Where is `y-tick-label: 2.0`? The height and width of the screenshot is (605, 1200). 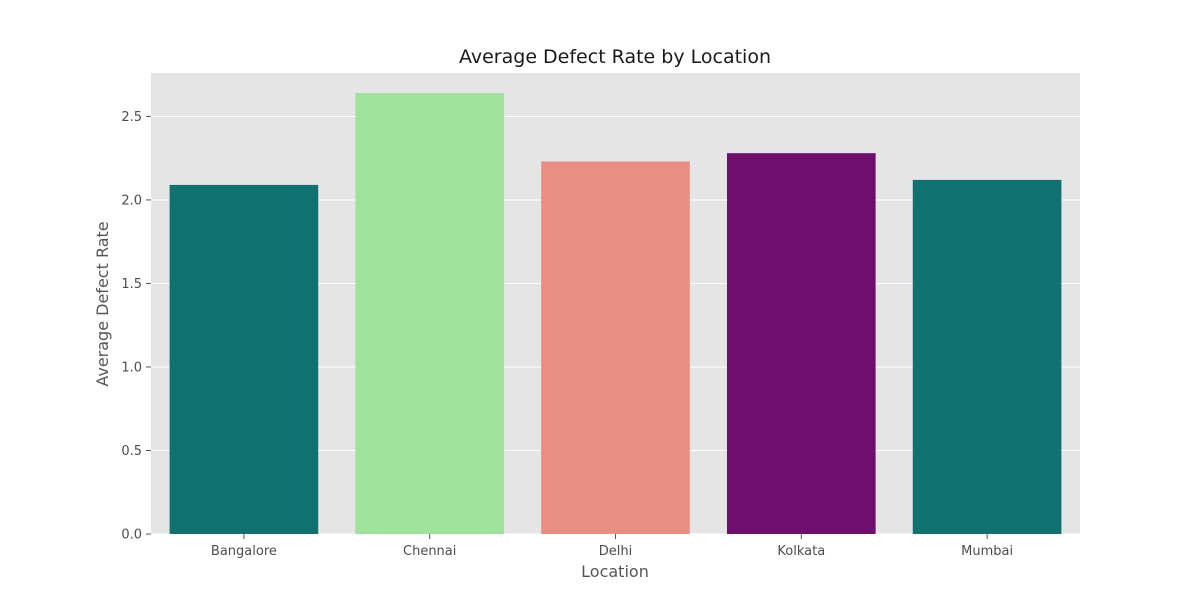
y-tick-label: 2.0 is located at coordinates (131, 200).